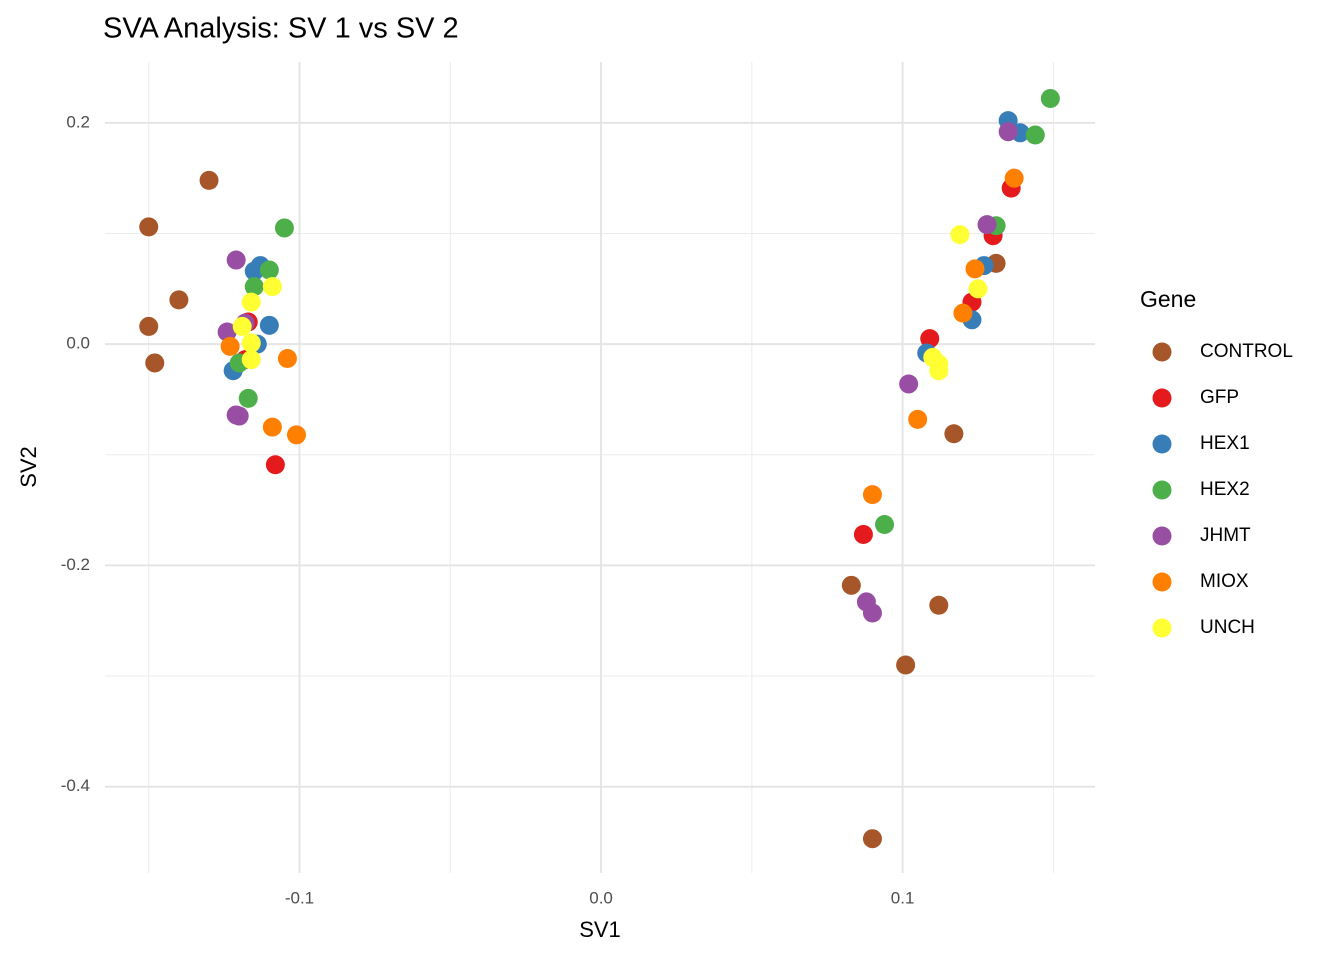  I want to click on chart-title: SVA Analysis: SV 1 vs SV 2, so click(281, 29).